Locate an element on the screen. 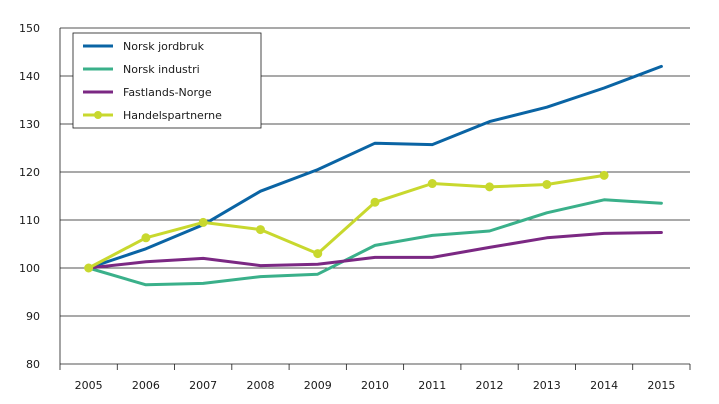  y-tick-label: 130 is located at coordinates (29, 124).